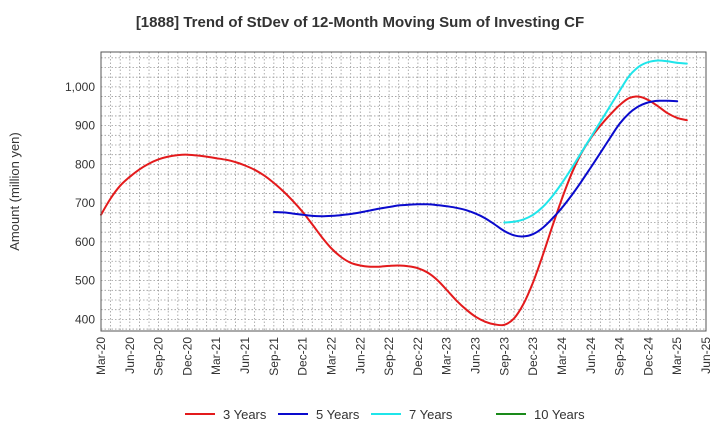  Describe the element at coordinates (648, 356) in the screenshot. I see `x-tick-label: Dec-24` at that location.